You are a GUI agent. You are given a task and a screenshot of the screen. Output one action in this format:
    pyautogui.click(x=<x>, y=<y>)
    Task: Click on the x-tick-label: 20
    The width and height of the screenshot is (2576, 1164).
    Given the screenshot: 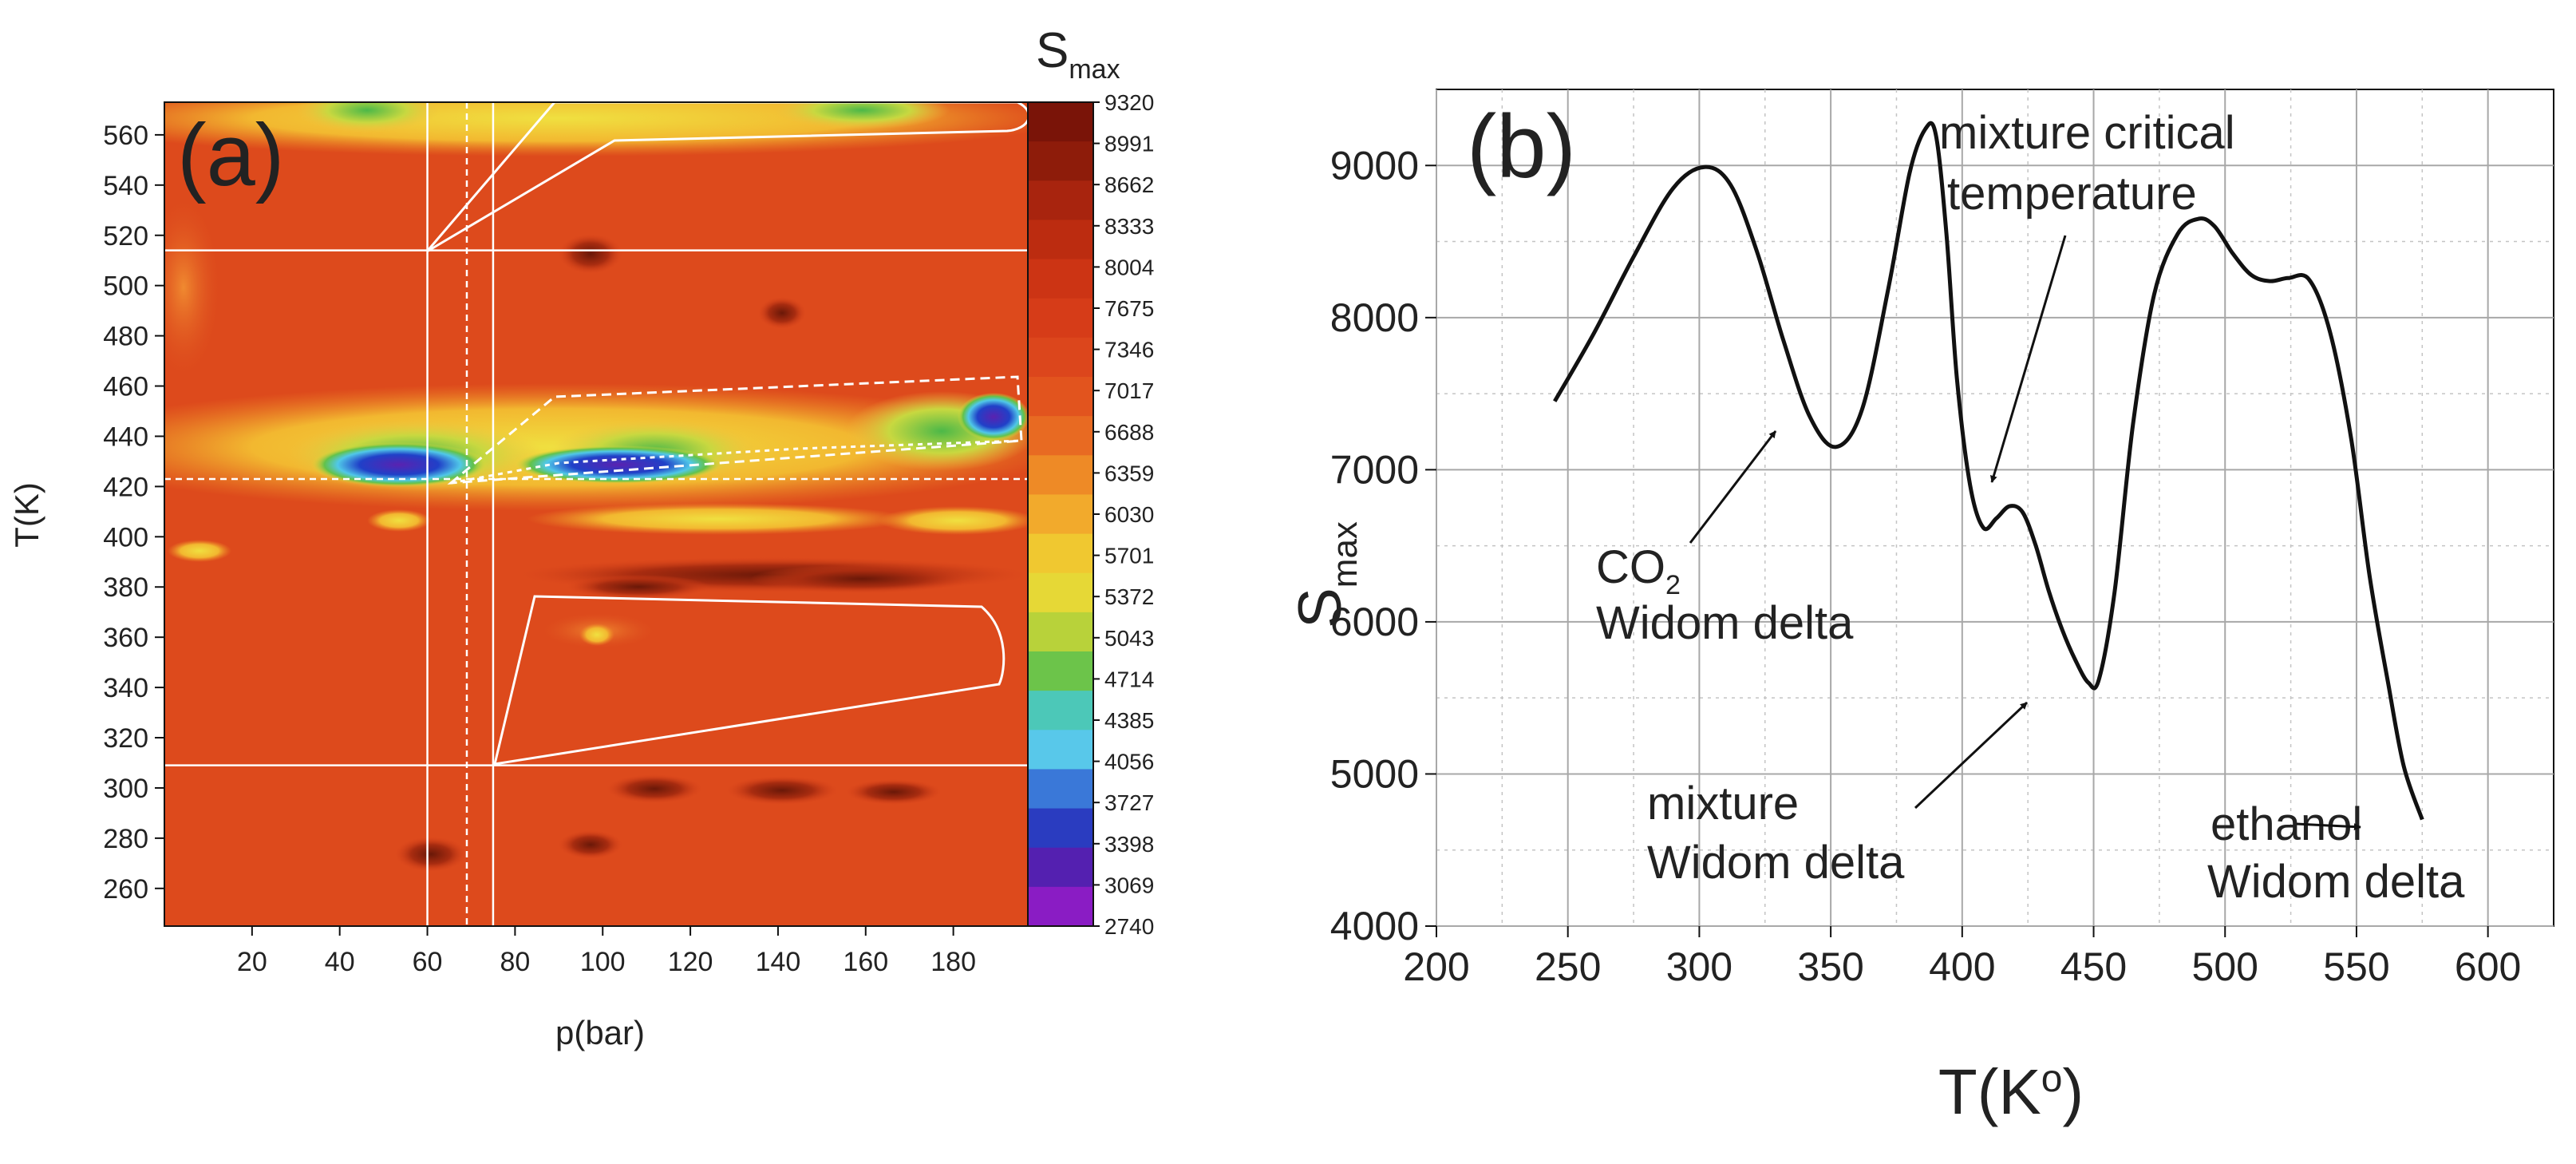 What is the action you would take?
    pyautogui.click(x=252, y=962)
    